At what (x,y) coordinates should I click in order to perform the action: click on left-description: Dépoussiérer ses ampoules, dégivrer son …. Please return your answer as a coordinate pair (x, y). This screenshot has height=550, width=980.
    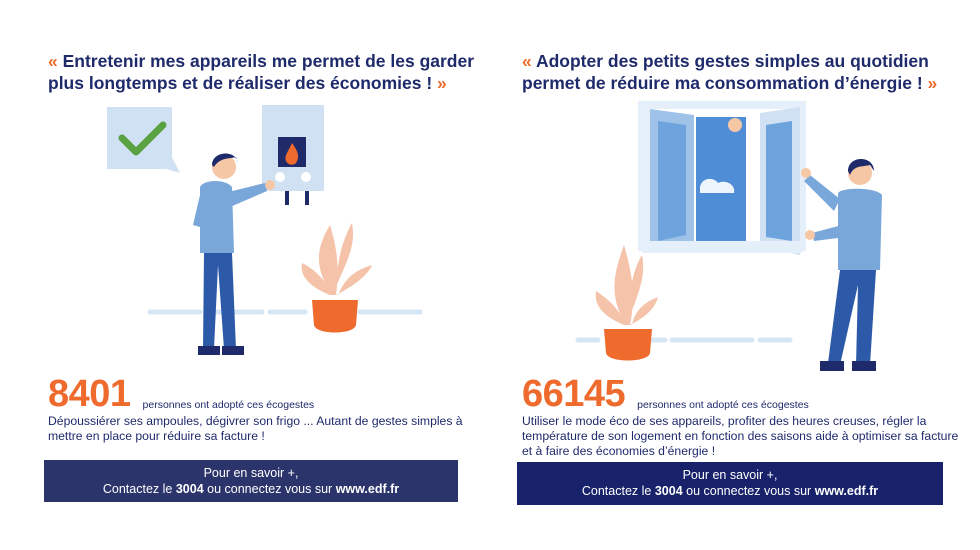
    Looking at the image, I should click on (255, 428).